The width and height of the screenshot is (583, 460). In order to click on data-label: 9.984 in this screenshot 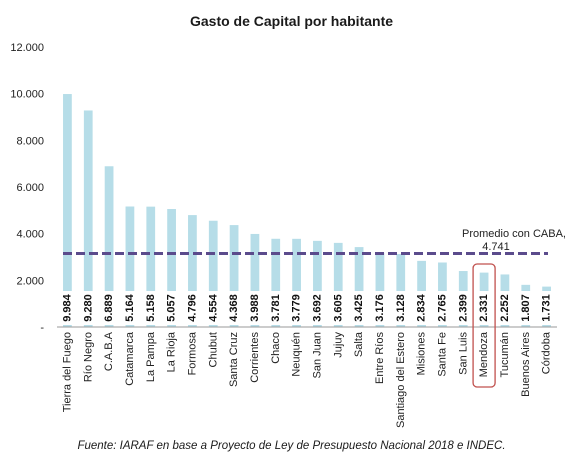, I will do `click(67, 307)`.